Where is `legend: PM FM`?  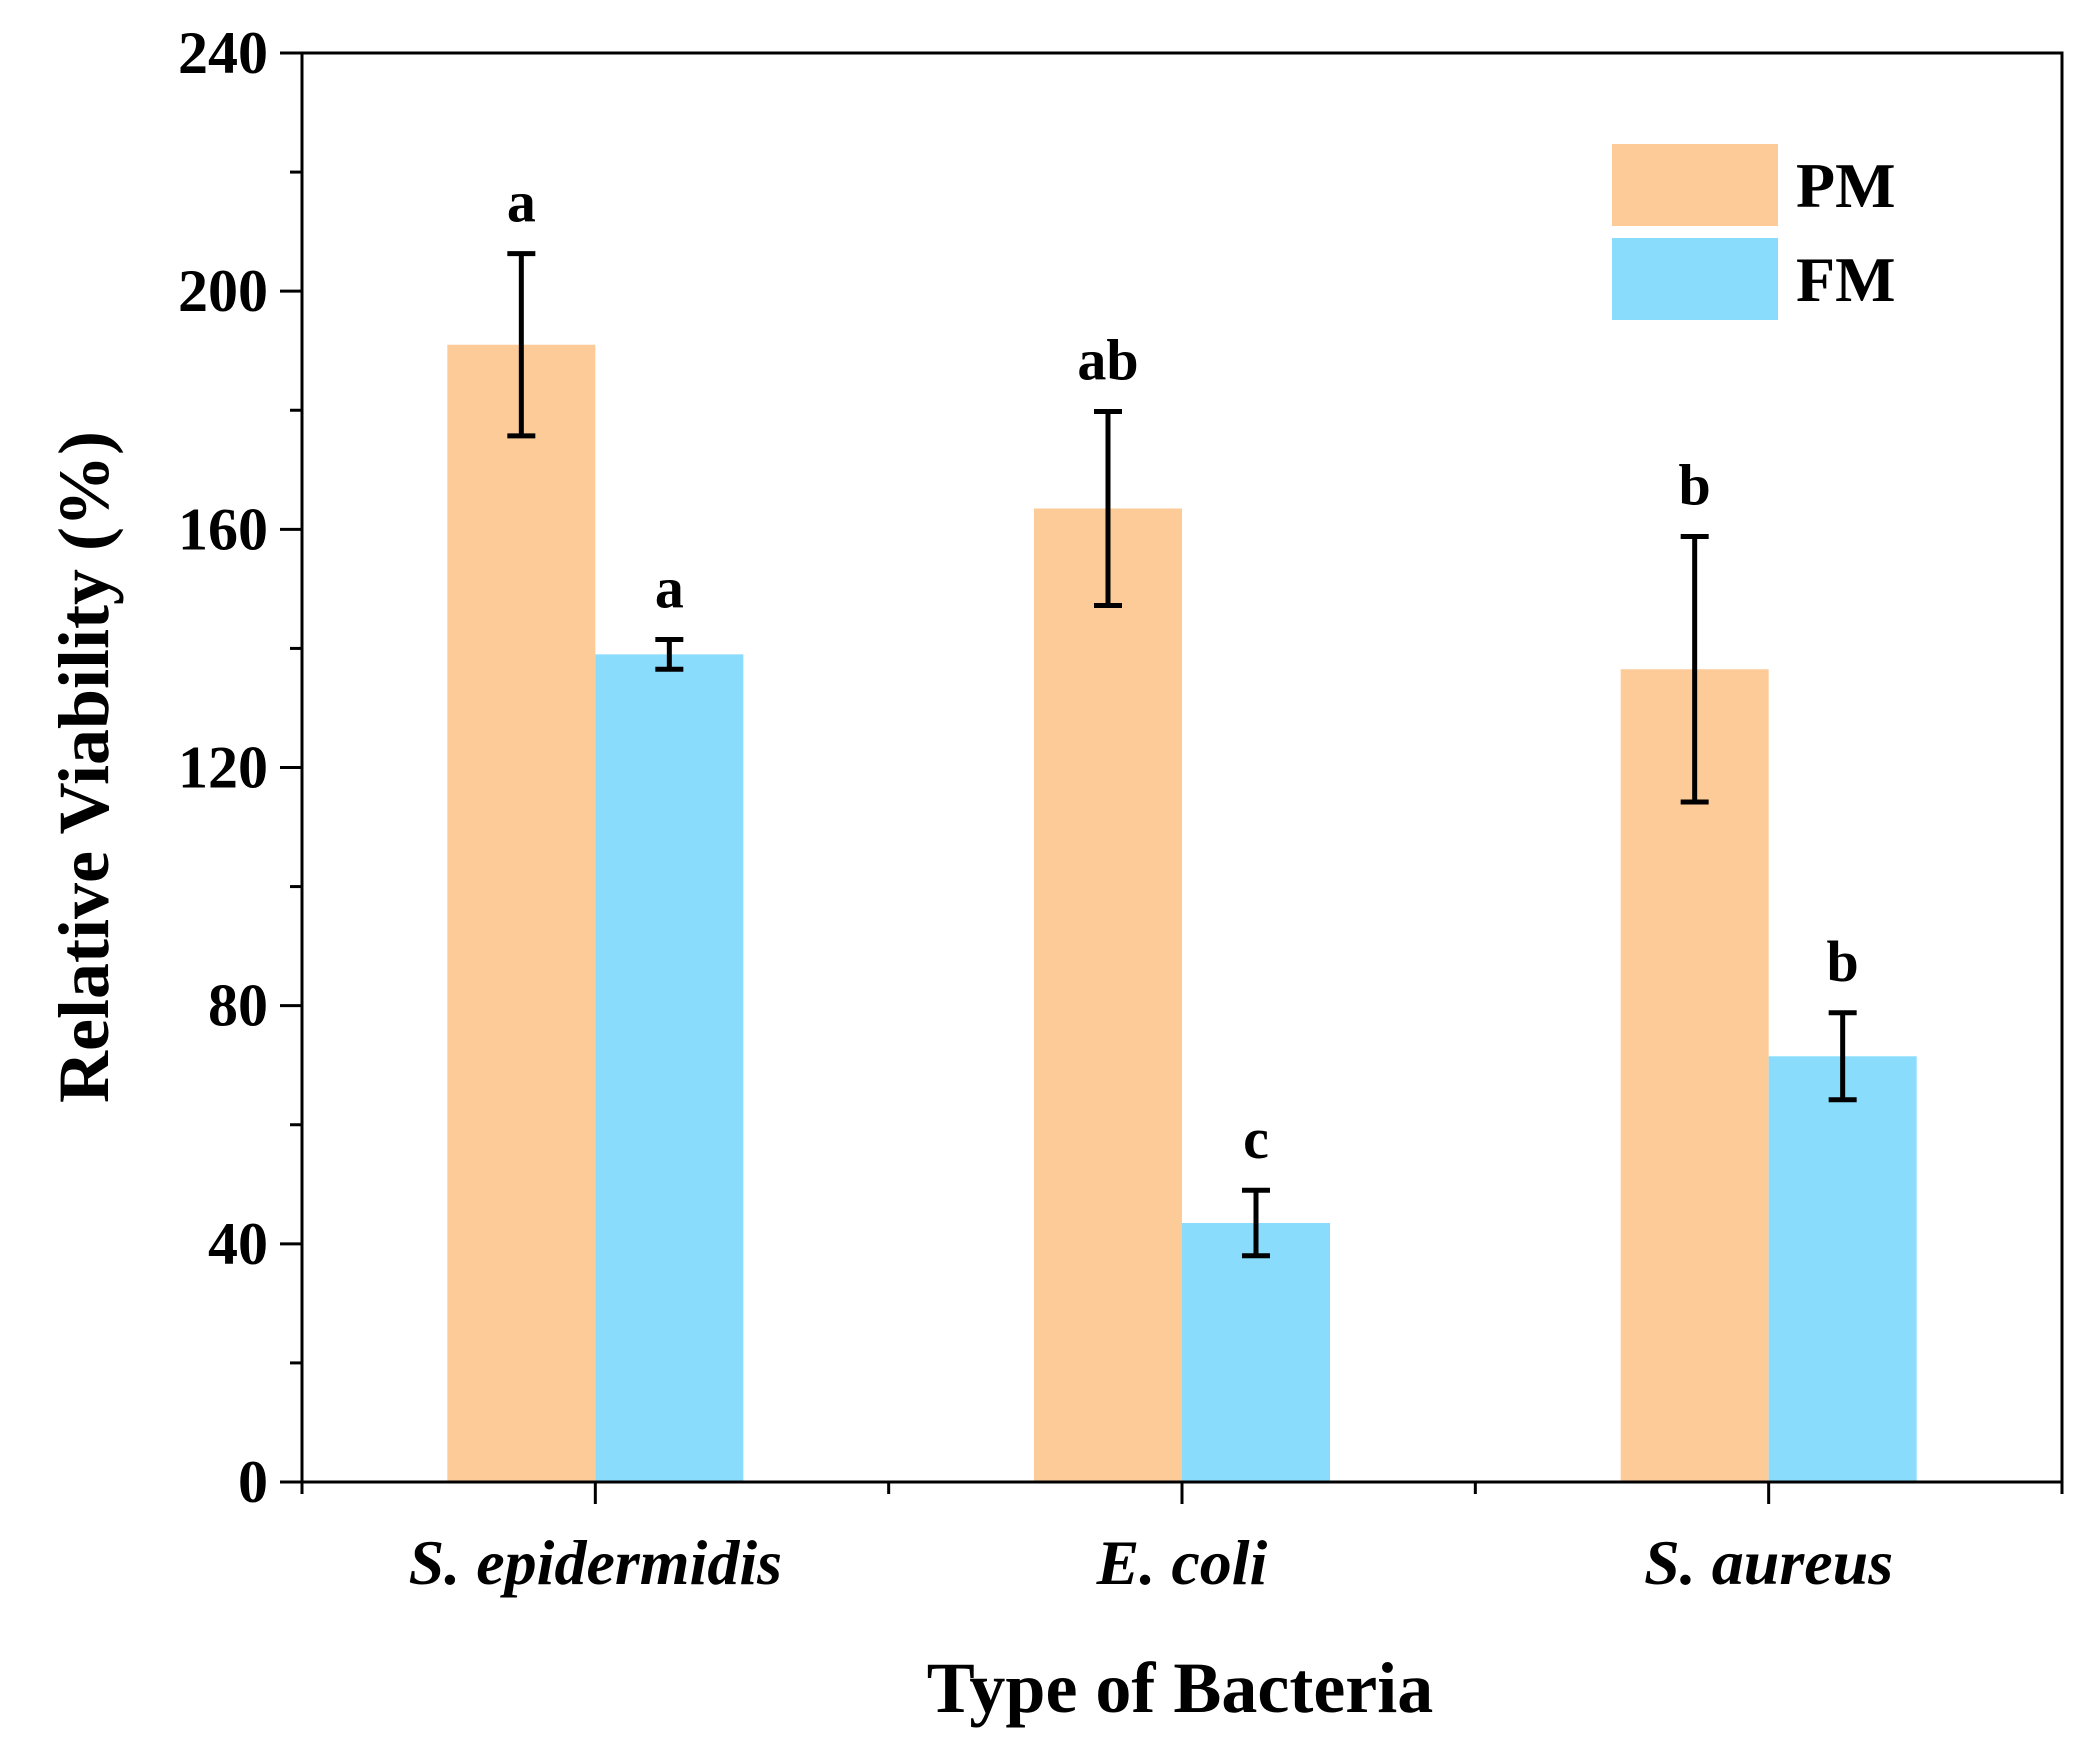
legend: PM FM is located at coordinates (1754, 232).